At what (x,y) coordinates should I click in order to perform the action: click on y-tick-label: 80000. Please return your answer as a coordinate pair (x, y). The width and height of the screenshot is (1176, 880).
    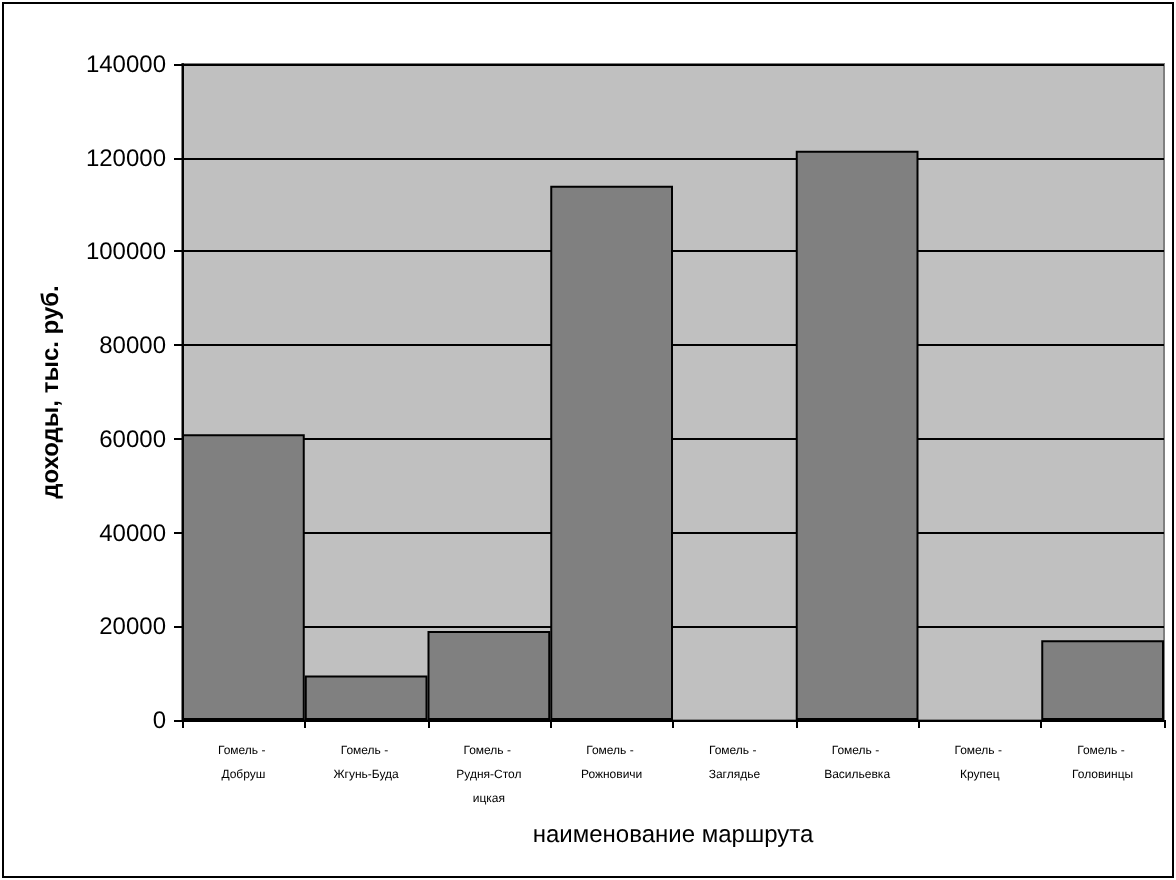
    Looking at the image, I should click on (133, 345).